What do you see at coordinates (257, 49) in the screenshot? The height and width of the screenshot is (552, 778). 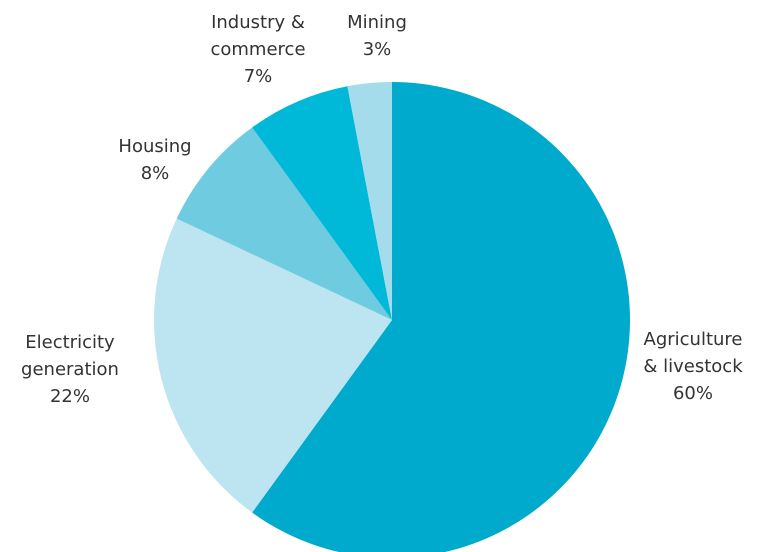 I see `slice-label: commerce` at bounding box center [257, 49].